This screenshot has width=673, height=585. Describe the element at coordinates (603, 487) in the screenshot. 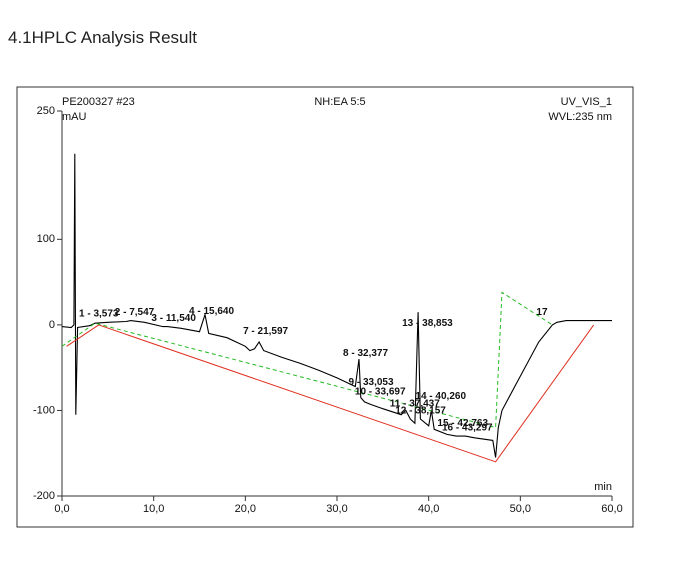

I see `x-axis-label: min` at that location.